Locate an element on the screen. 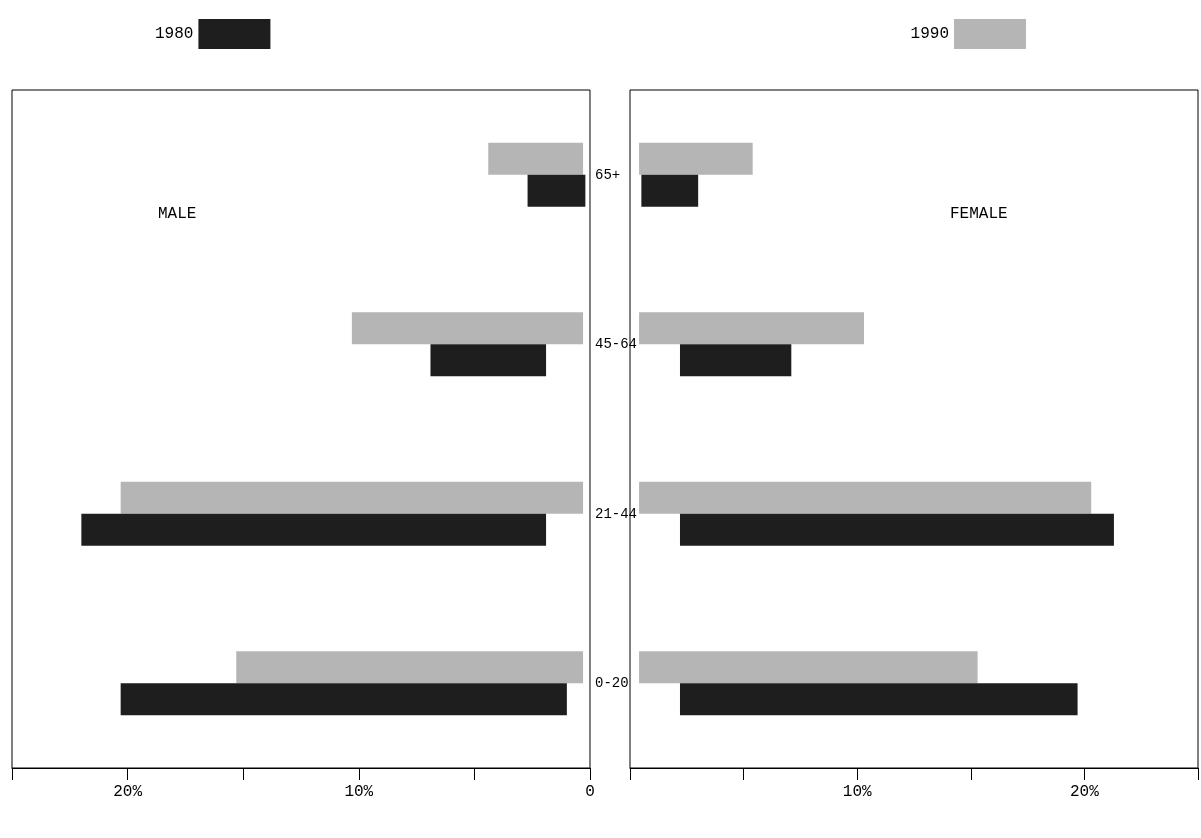 The image size is (1201, 838). annotation: FEMALE is located at coordinates (979, 214).